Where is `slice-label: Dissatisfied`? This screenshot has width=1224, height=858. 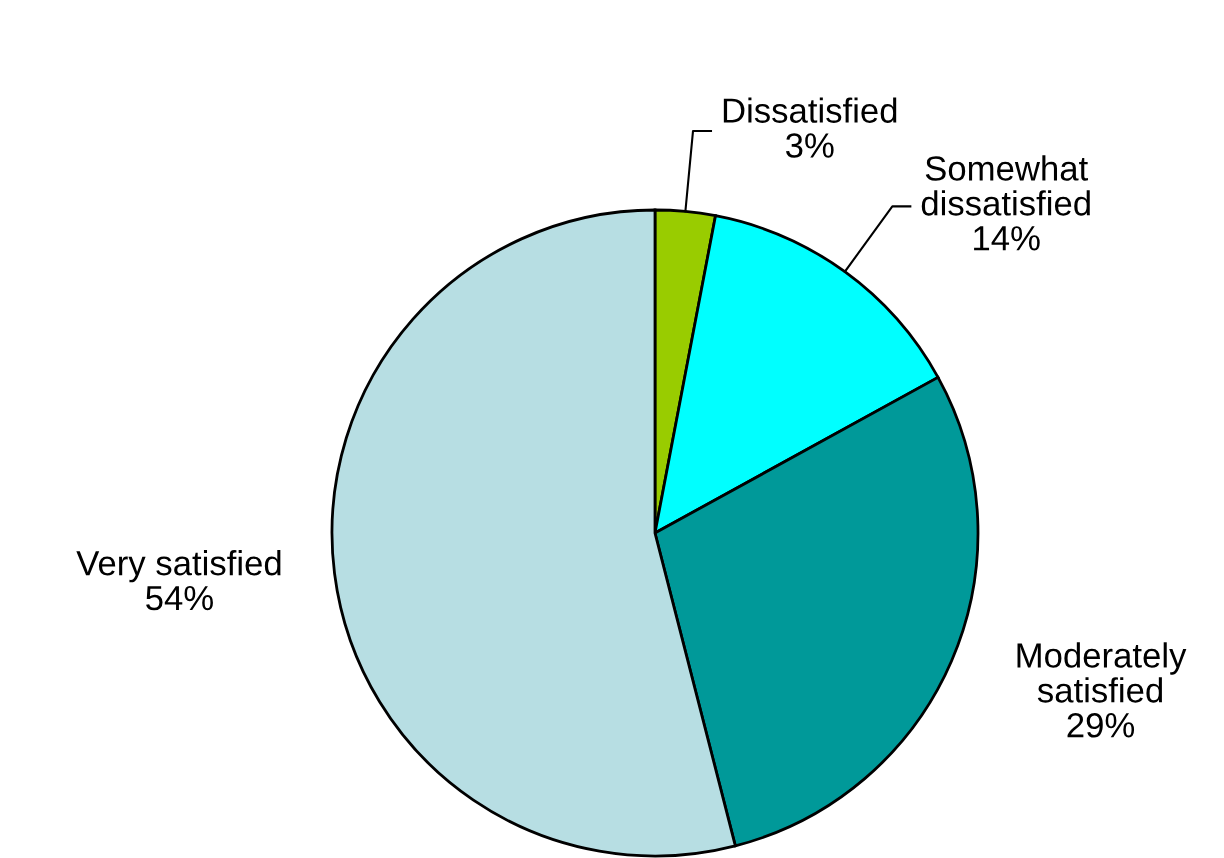 slice-label: Dissatisfied is located at coordinates (810, 110).